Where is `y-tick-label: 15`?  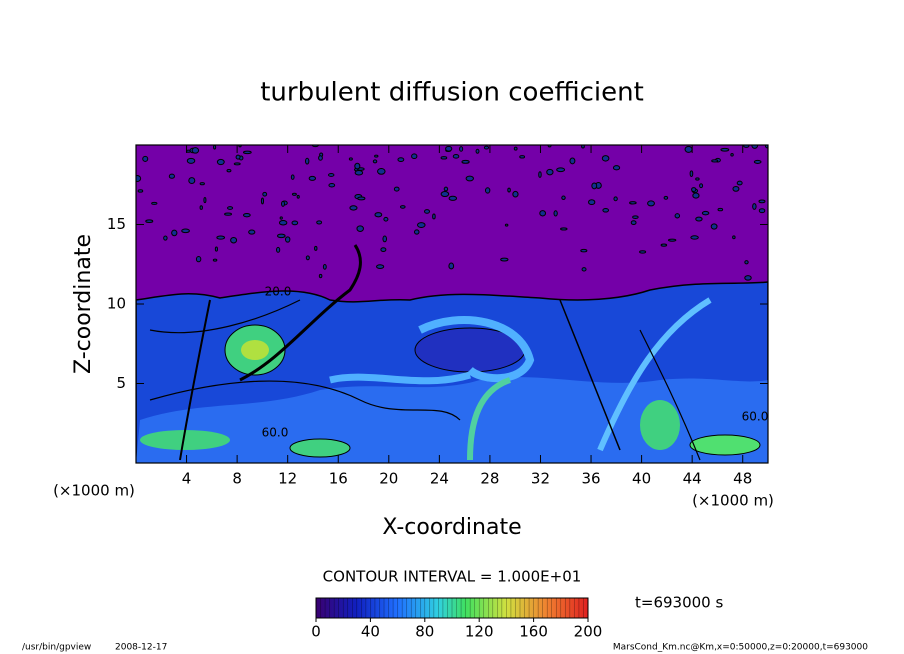 y-tick-label: 15 is located at coordinates (116, 224).